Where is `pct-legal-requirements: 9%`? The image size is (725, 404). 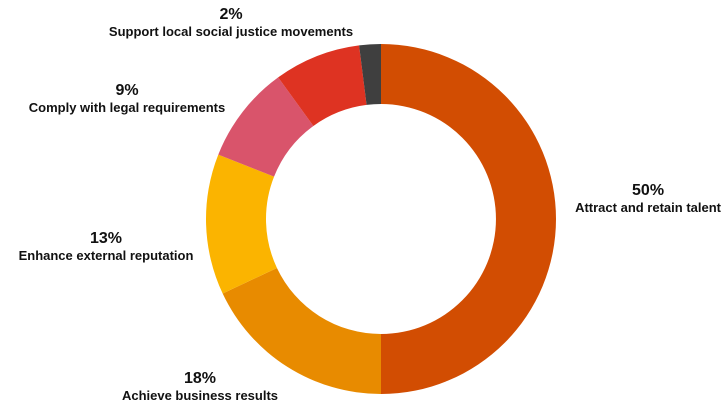
pct-legal-requirements: 9% is located at coordinates (127, 90).